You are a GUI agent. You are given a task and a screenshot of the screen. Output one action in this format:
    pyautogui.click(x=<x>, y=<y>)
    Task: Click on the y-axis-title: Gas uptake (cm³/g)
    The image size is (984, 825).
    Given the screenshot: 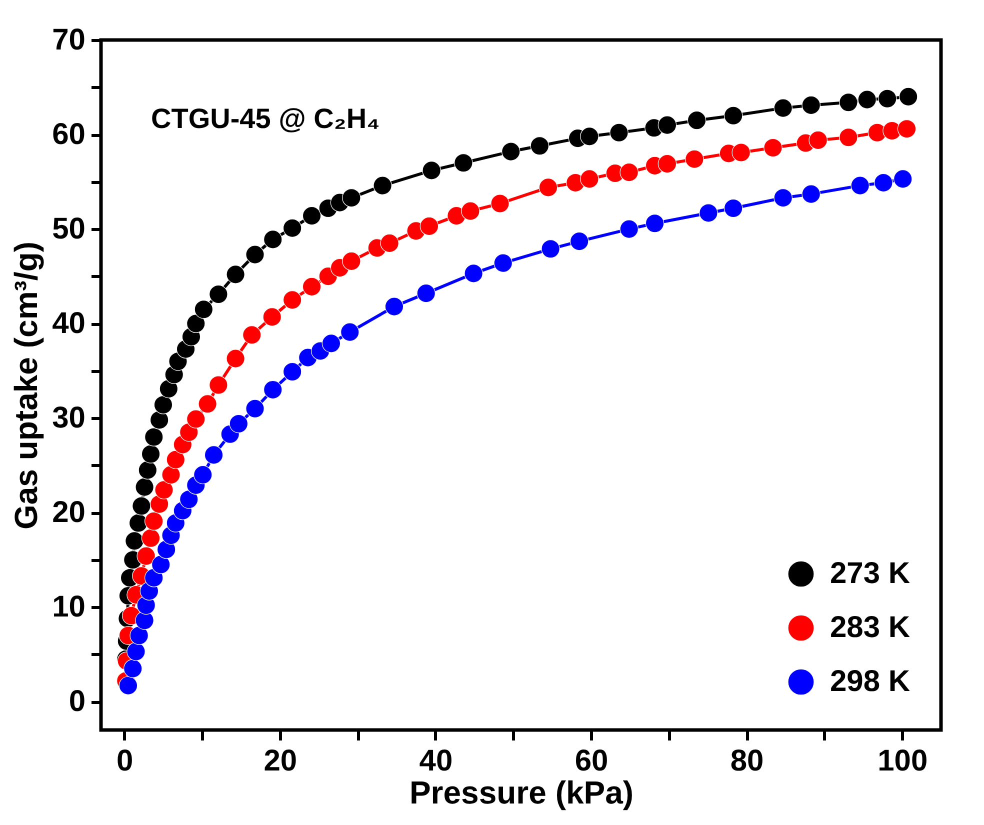 What is the action you would take?
    pyautogui.click(x=26, y=385)
    